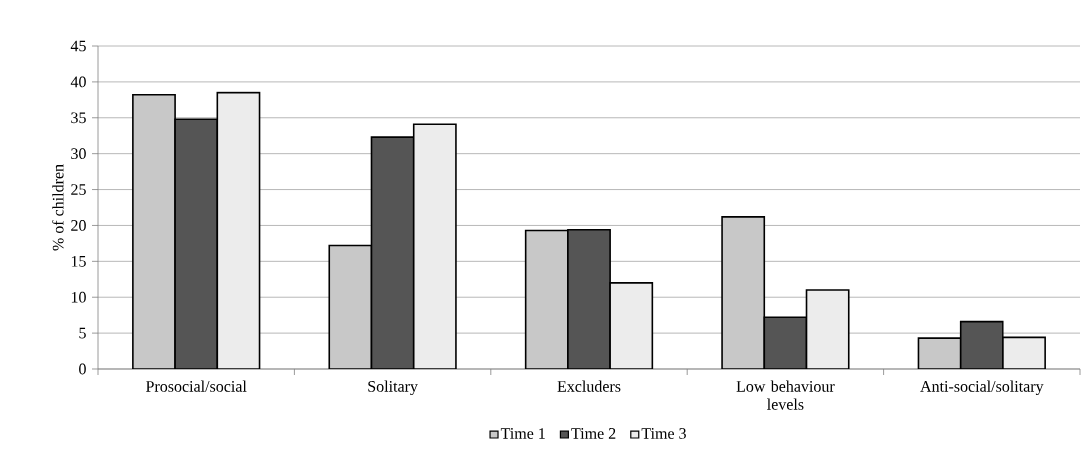 The width and height of the screenshot is (1092, 459). Describe the element at coordinates (522, 433) in the screenshot. I see `legend-label: Time 1` at that location.